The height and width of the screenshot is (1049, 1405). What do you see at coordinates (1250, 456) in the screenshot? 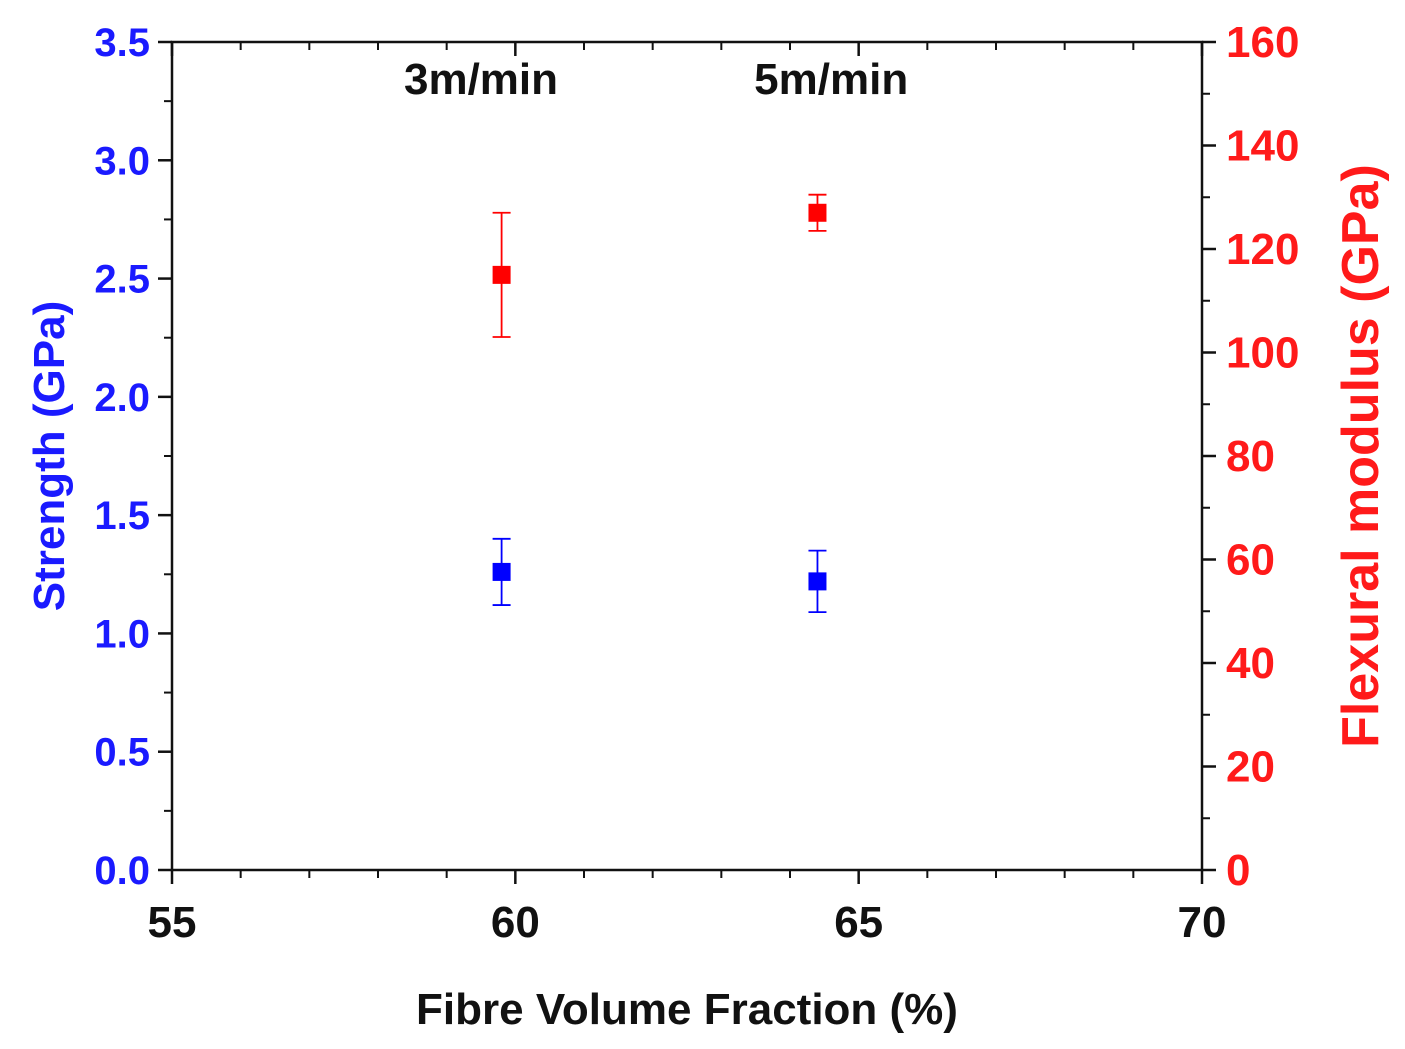
I see `y-tick-label-right: 80` at bounding box center [1250, 456].